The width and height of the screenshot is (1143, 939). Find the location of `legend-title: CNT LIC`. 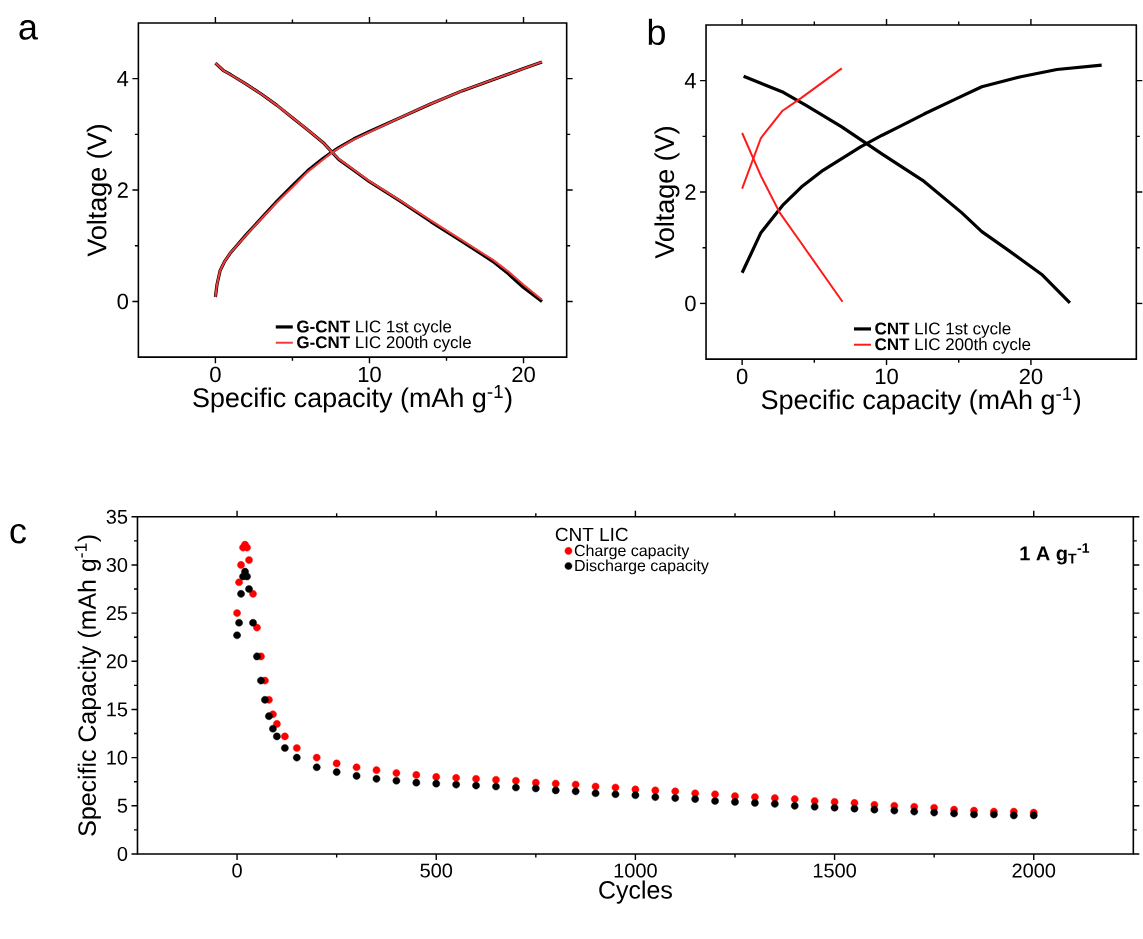

legend-title: CNT LIC is located at coordinates (591, 534).